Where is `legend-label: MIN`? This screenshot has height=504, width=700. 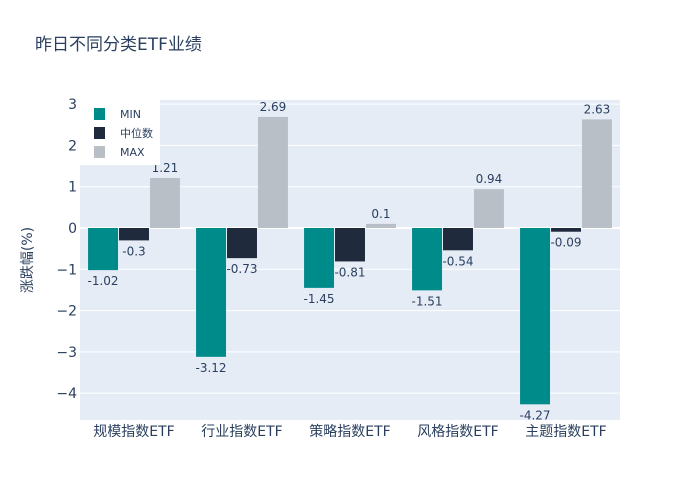 legend-label: MIN is located at coordinates (130, 114).